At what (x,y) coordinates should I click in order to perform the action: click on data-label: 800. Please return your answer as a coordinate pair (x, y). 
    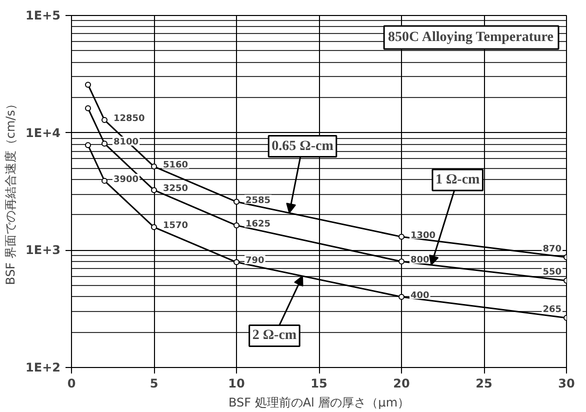
    Looking at the image, I should click on (420, 261).